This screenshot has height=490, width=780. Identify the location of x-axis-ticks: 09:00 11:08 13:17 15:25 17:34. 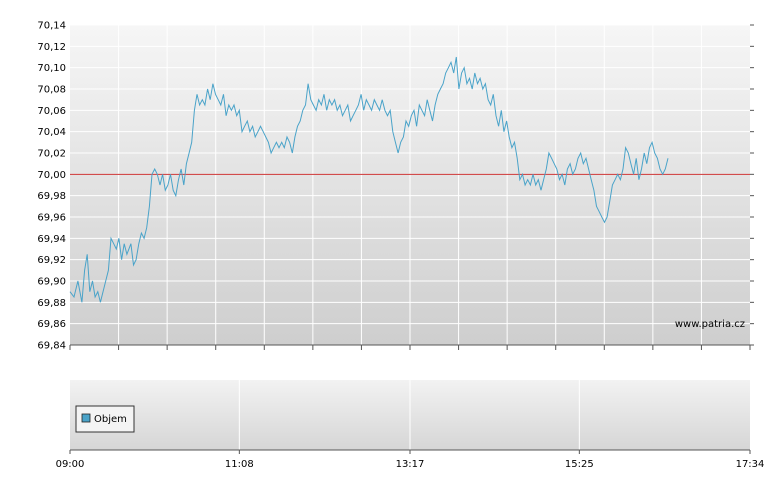
(410, 460).